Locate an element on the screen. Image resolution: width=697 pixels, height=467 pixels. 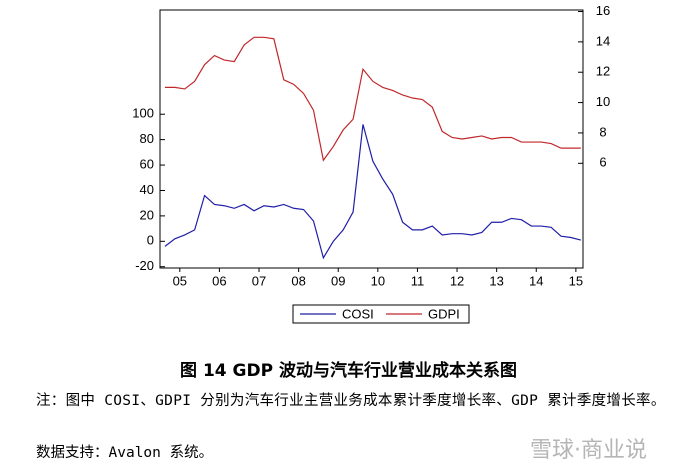
caption: 图 14 GDP 波动与汽车行业营业成本关系图 is located at coordinates (348, 371).